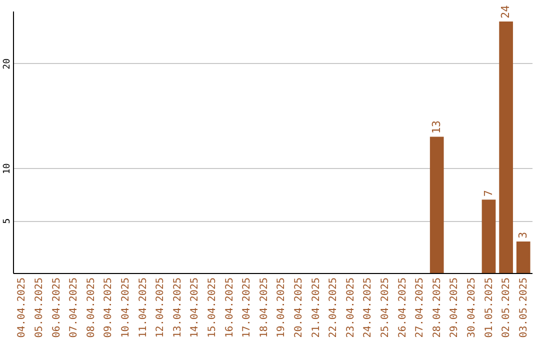 Image resolution: width=540 pixels, height=340 pixels. Describe the element at coordinates (368, 308) in the screenshot. I see `x-tick-label: 24.04.2025` at that location.